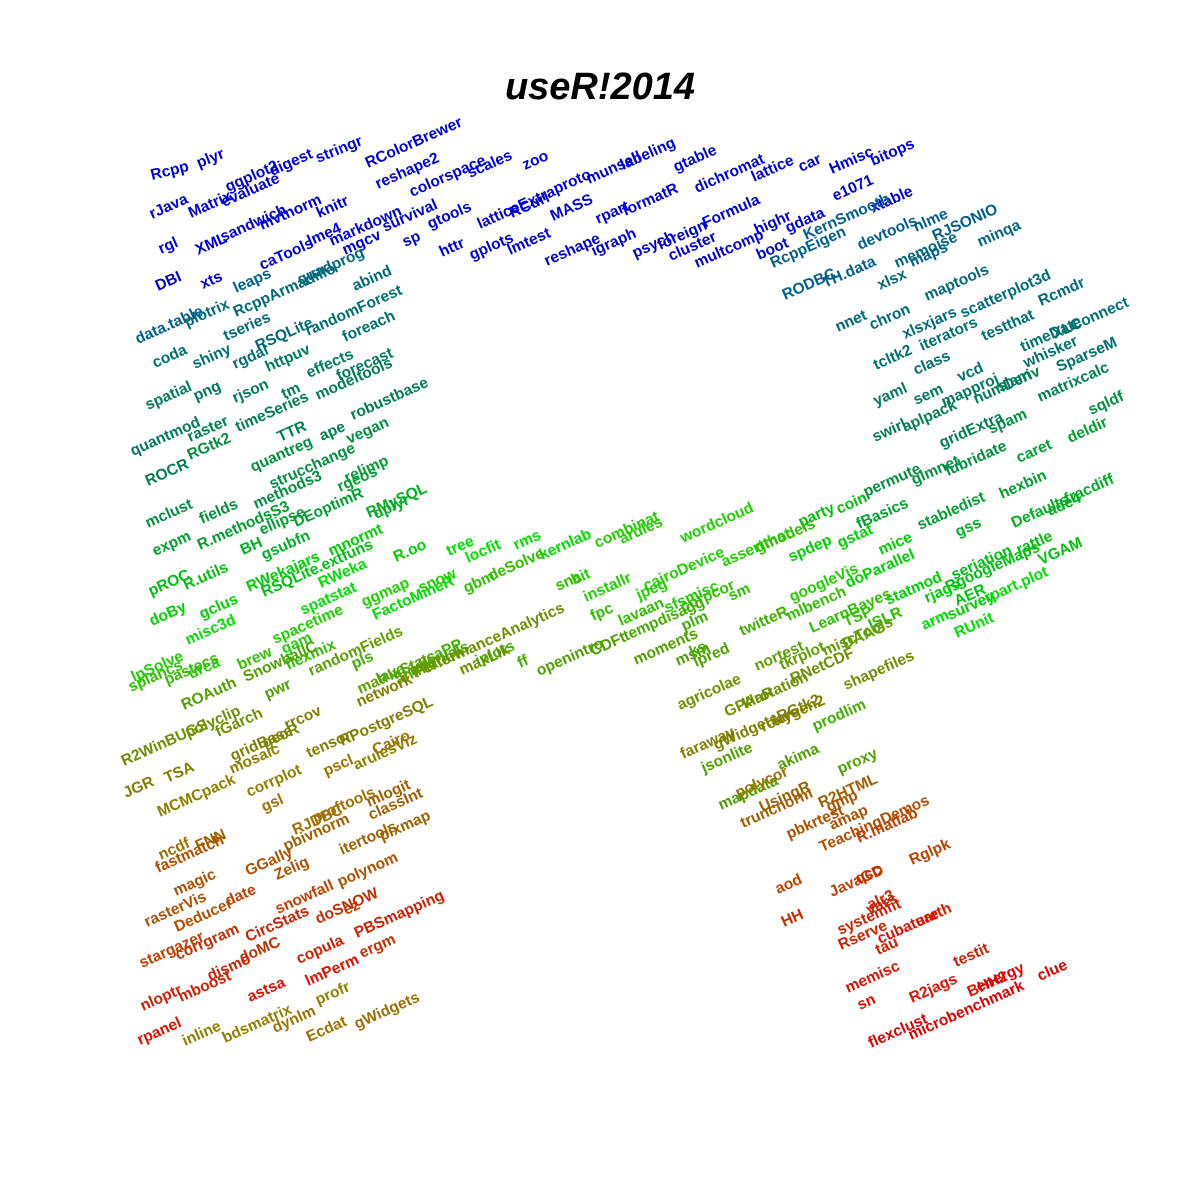 The width and height of the screenshot is (1200, 1200). What do you see at coordinates (202, 1034) in the screenshot?
I see `cloud-word: inline` at bounding box center [202, 1034].